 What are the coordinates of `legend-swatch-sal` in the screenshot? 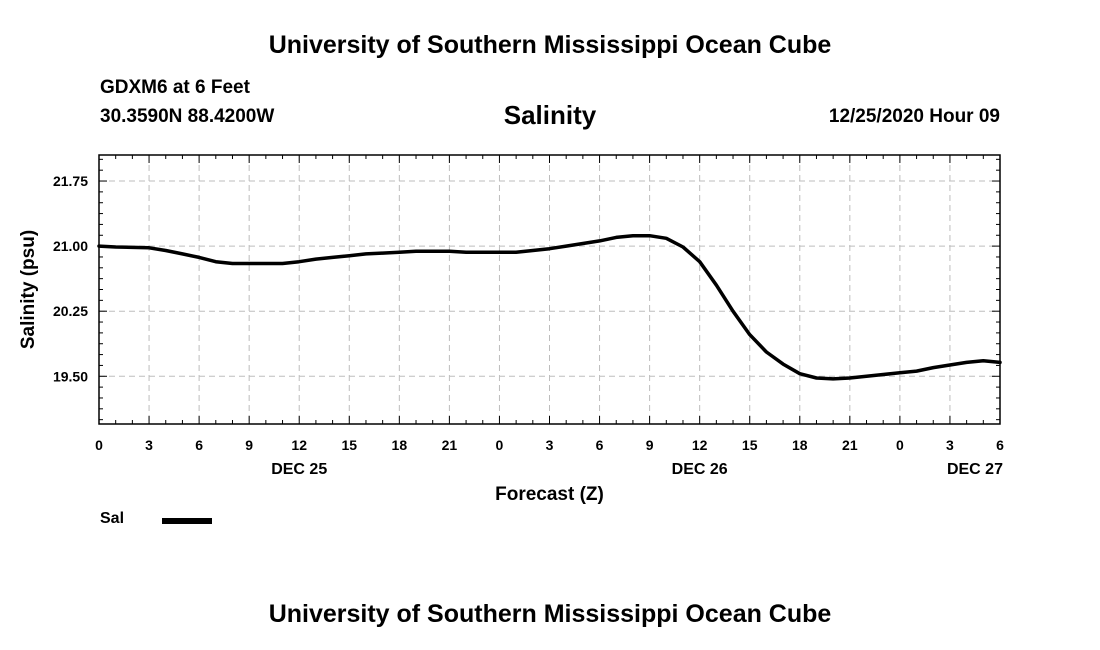 It's located at (187, 521).